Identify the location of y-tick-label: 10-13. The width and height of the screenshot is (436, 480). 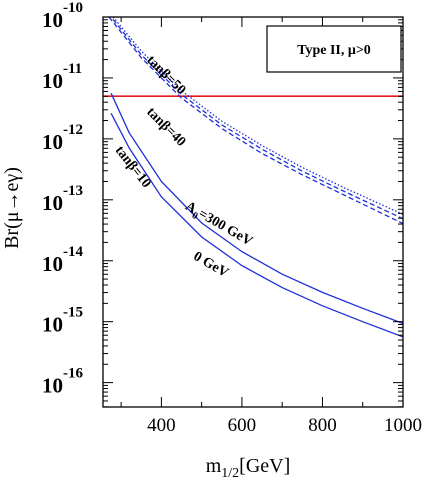
(62, 199).